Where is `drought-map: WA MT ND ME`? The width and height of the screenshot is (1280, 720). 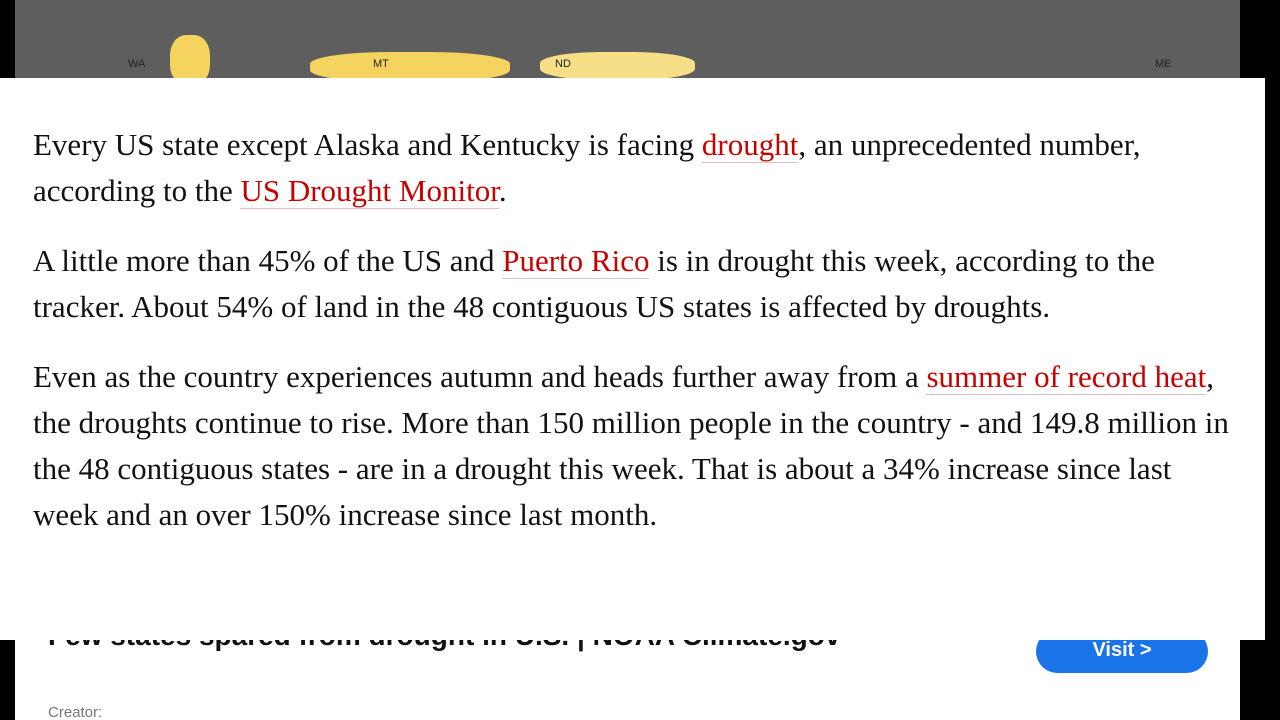
drought-map: WA MT ND ME is located at coordinates (627, 39).